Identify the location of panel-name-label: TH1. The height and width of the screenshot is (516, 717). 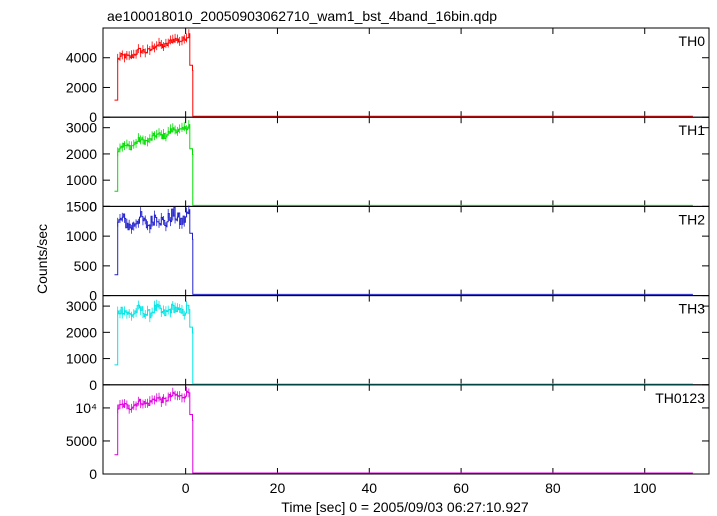
(692, 130).